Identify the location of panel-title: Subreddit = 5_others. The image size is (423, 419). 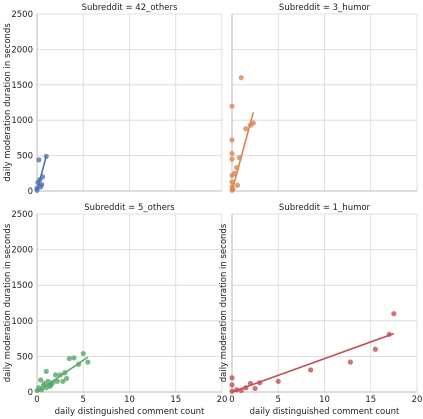
(129, 208).